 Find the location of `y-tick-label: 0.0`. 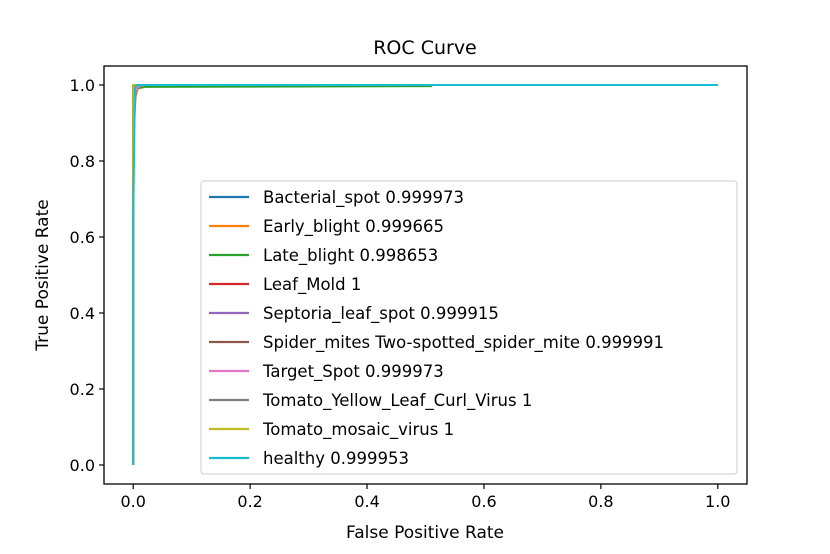

y-tick-label: 0.0 is located at coordinates (82, 465).